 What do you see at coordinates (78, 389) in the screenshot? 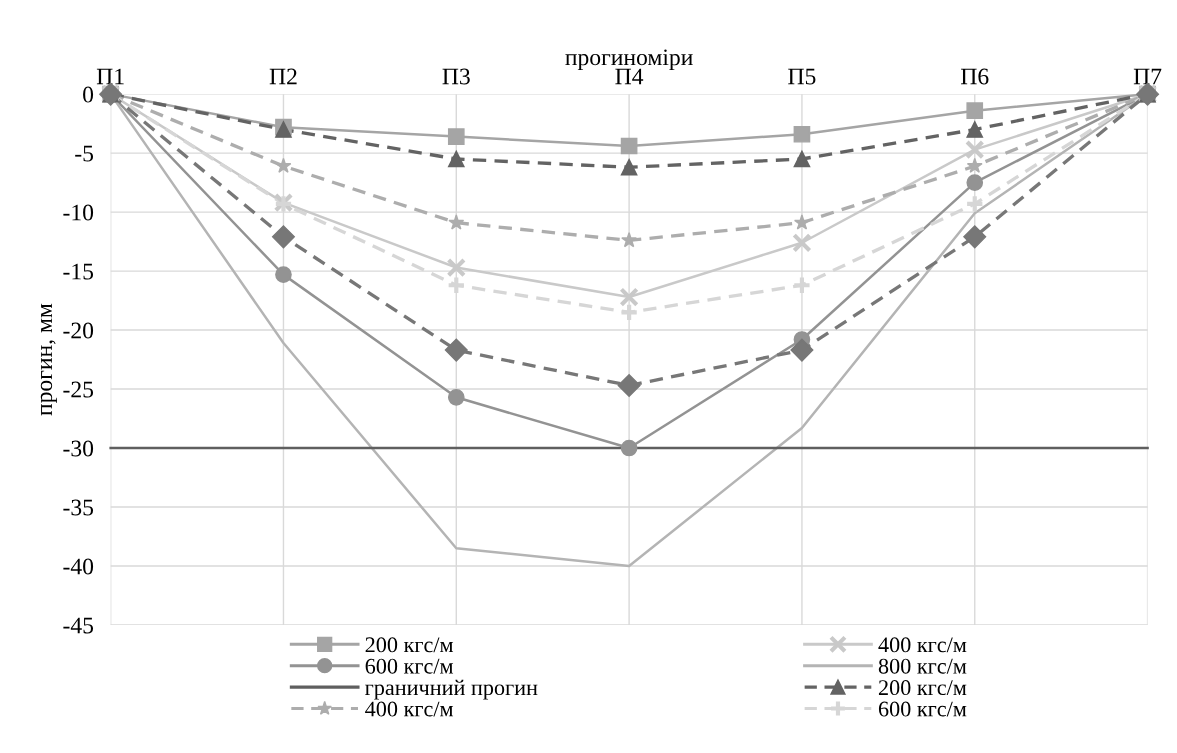
I see `y-tick-label: -25` at bounding box center [78, 389].